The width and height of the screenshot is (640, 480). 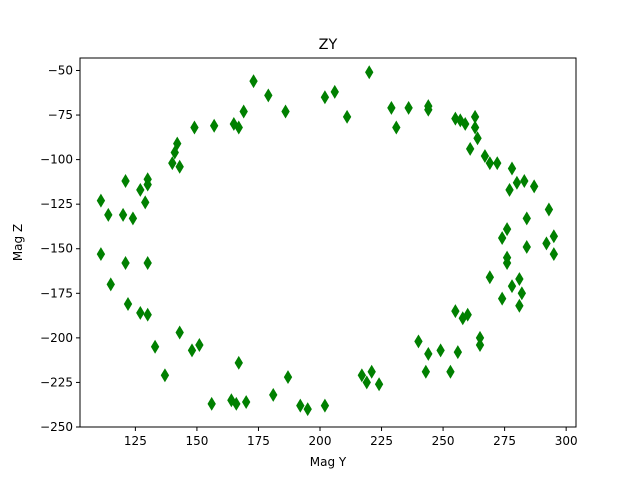 What do you see at coordinates (320, 441) in the screenshot?
I see `x-tick-label: 200` at bounding box center [320, 441].